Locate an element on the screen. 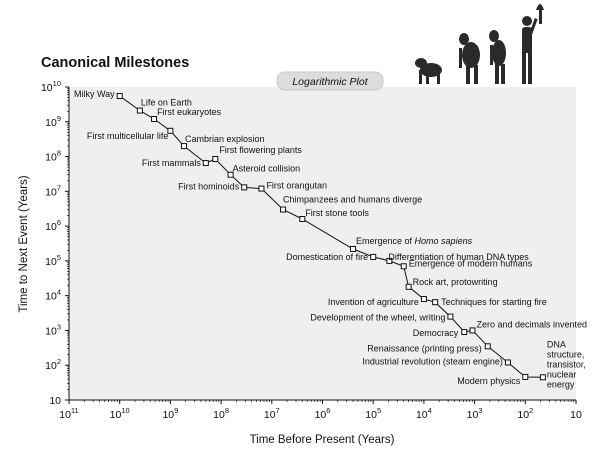 This screenshot has width=609, height=449. milestone-label: Invention of agriculture is located at coordinates (373, 302).